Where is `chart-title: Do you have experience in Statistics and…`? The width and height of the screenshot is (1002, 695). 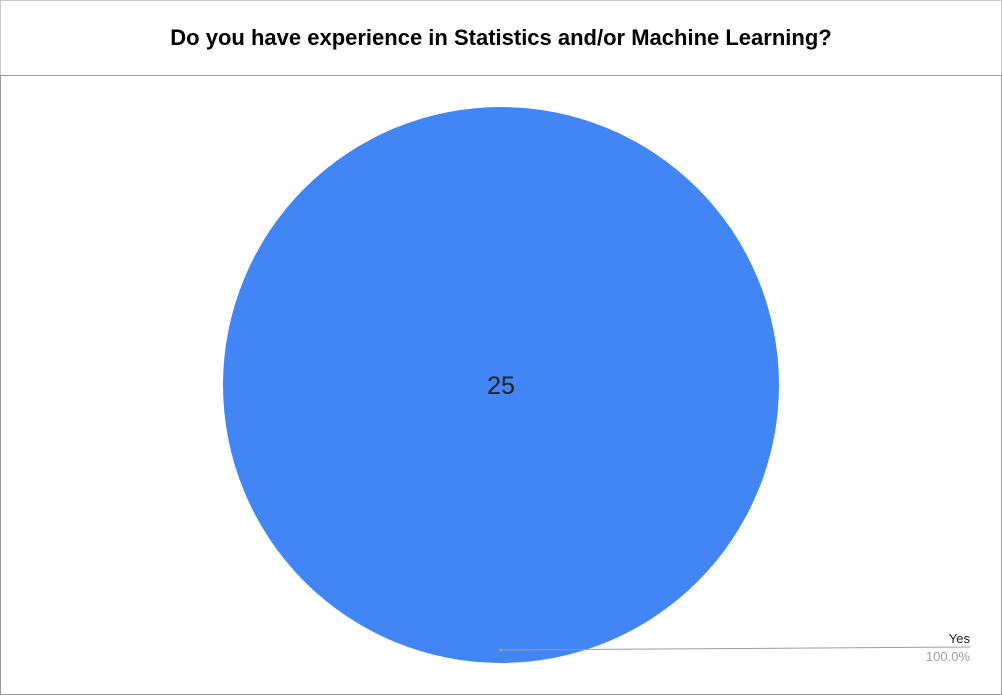 chart-title: Do you have experience in Statistics and… is located at coordinates (501, 37).